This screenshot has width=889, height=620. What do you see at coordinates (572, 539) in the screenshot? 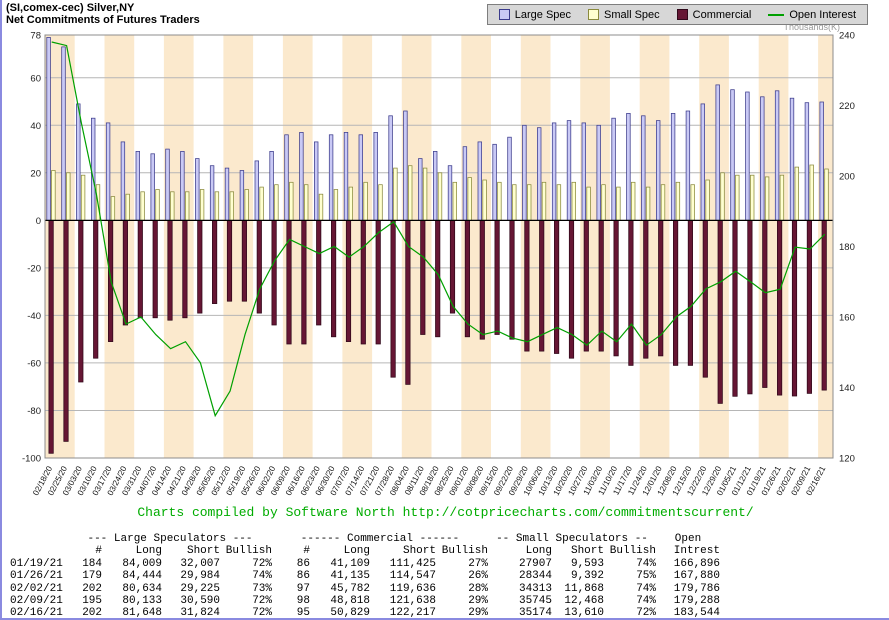
I see `table-group-header: -- Small Speculators --` at bounding box center [572, 539].